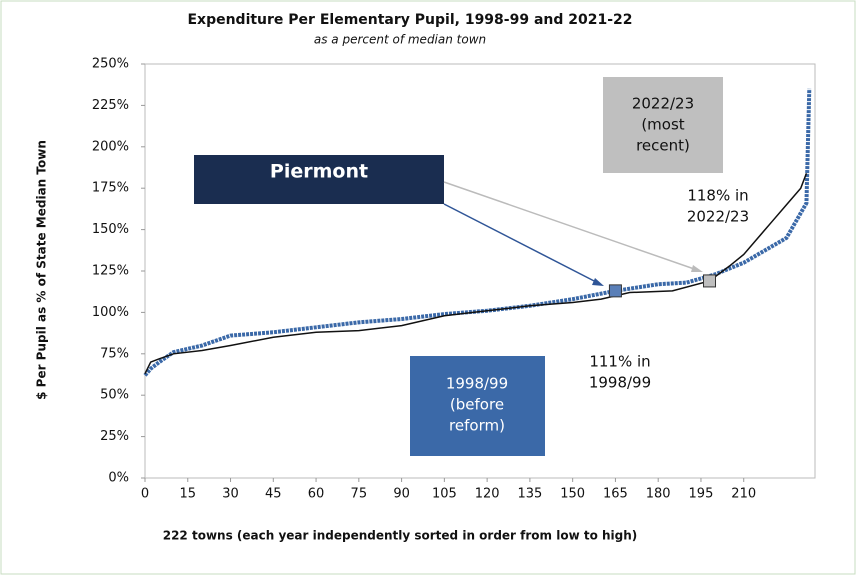 The image size is (856, 575). I want to click on x-tick-label: 180, so click(658, 494).